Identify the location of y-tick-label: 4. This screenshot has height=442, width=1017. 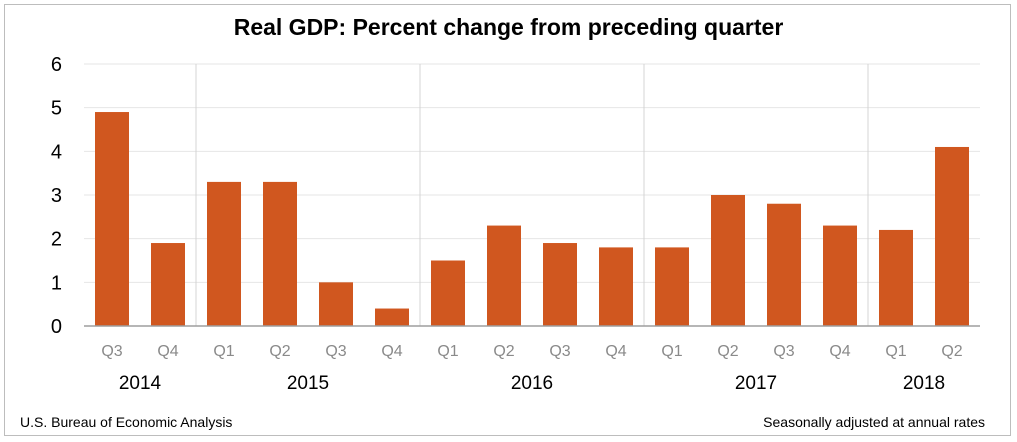
(56, 152).